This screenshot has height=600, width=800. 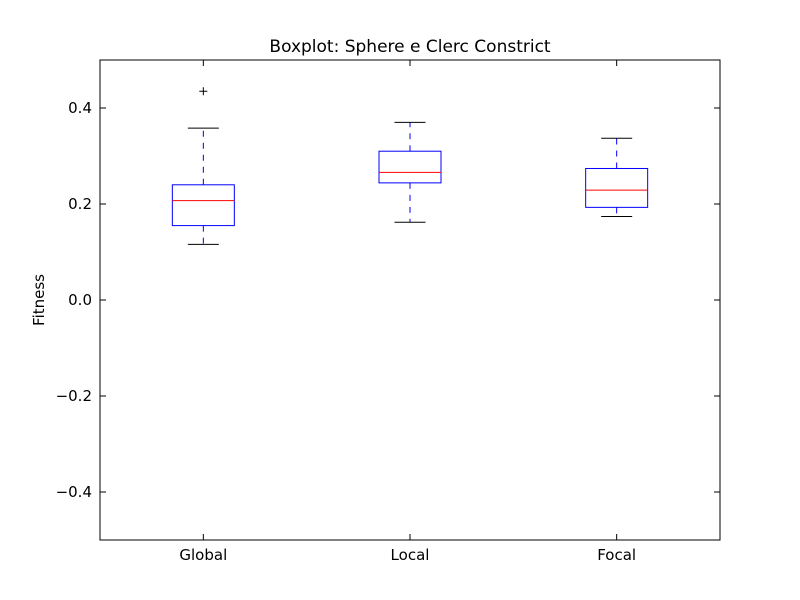 What do you see at coordinates (80, 300) in the screenshot?
I see `y-tick-label: 0.0` at bounding box center [80, 300].